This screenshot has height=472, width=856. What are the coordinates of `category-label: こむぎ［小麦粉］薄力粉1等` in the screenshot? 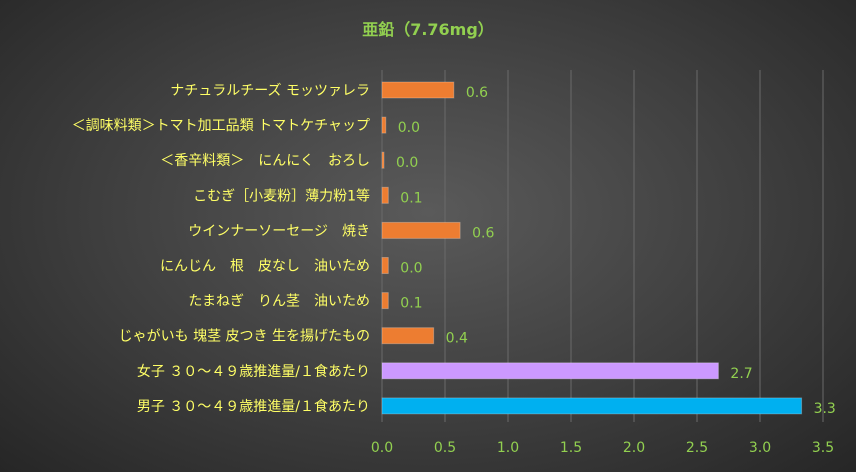 It's located at (281, 195).